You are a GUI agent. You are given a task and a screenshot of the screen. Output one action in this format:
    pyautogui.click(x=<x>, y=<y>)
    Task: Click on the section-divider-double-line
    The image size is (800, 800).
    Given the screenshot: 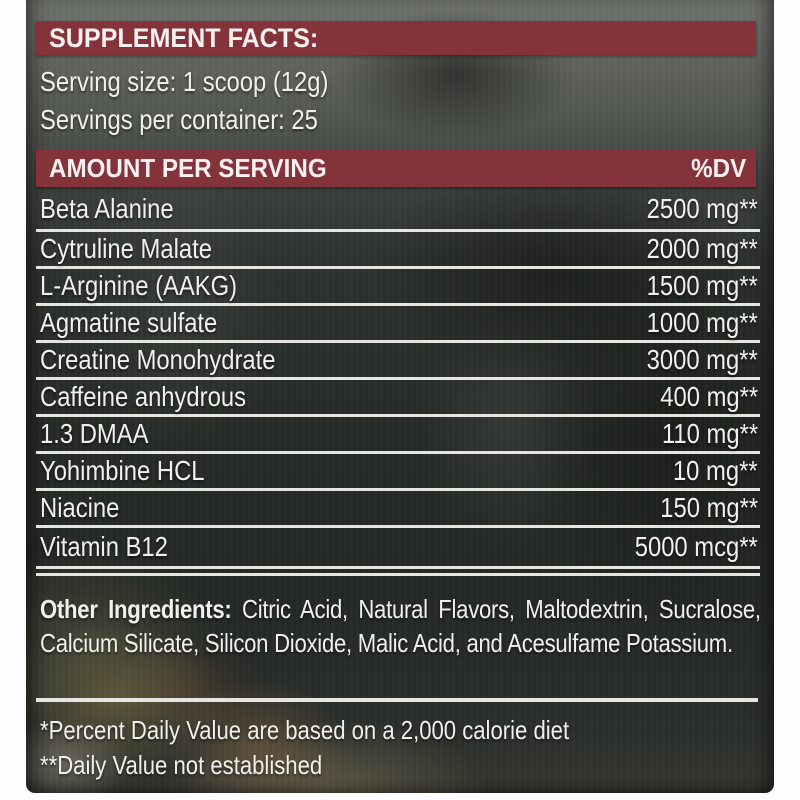 What is the action you would take?
    pyautogui.click(x=398, y=573)
    